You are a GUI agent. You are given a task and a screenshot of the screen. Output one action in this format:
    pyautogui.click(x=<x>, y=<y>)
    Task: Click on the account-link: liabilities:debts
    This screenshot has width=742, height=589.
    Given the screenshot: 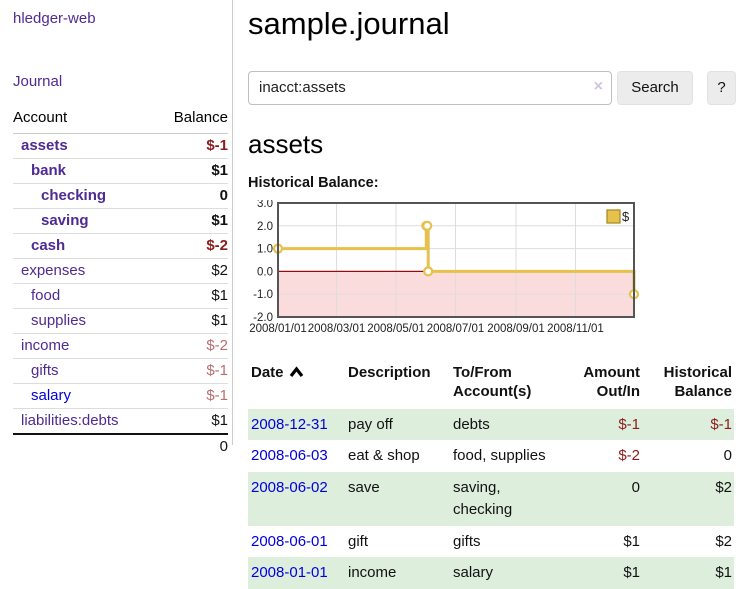 What is the action you would take?
    pyautogui.click(x=70, y=420)
    